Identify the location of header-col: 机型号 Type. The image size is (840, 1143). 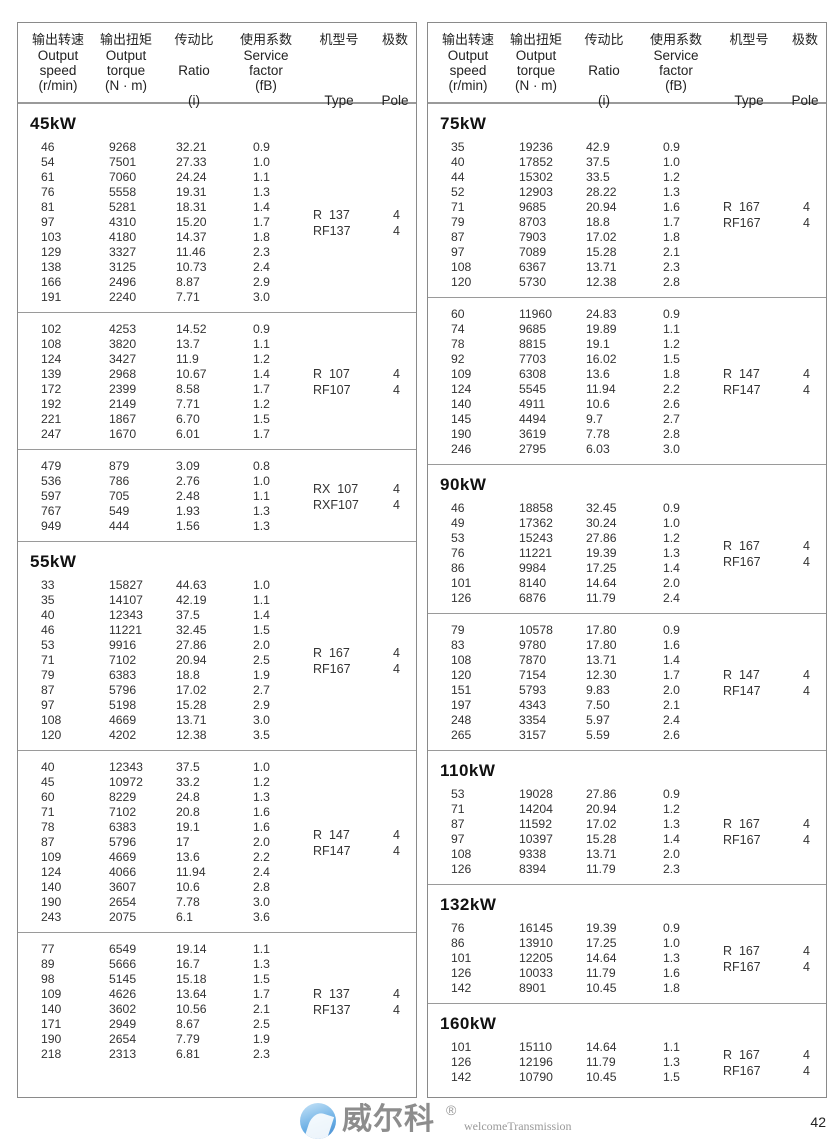
(749, 70).